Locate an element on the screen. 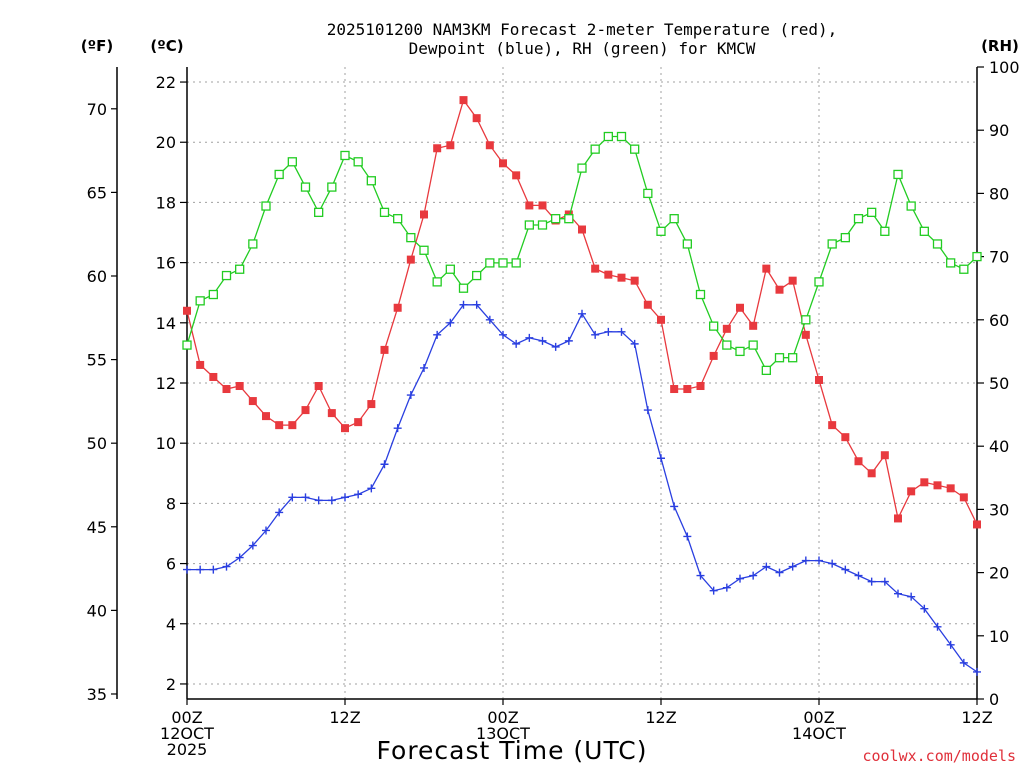 Image resolution: width=1024 pixels, height=768 pixels. rh-tick-label: 100 is located at coordinates (1004, 67).